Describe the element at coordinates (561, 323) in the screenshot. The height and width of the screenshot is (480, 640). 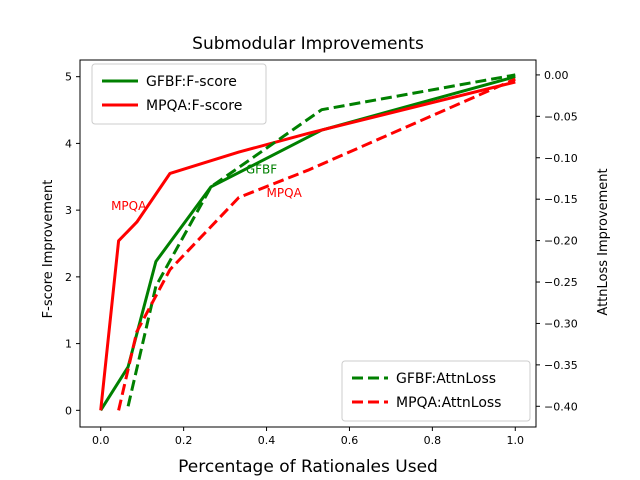
I see `right-y-tick-label: −0.30` at that location.